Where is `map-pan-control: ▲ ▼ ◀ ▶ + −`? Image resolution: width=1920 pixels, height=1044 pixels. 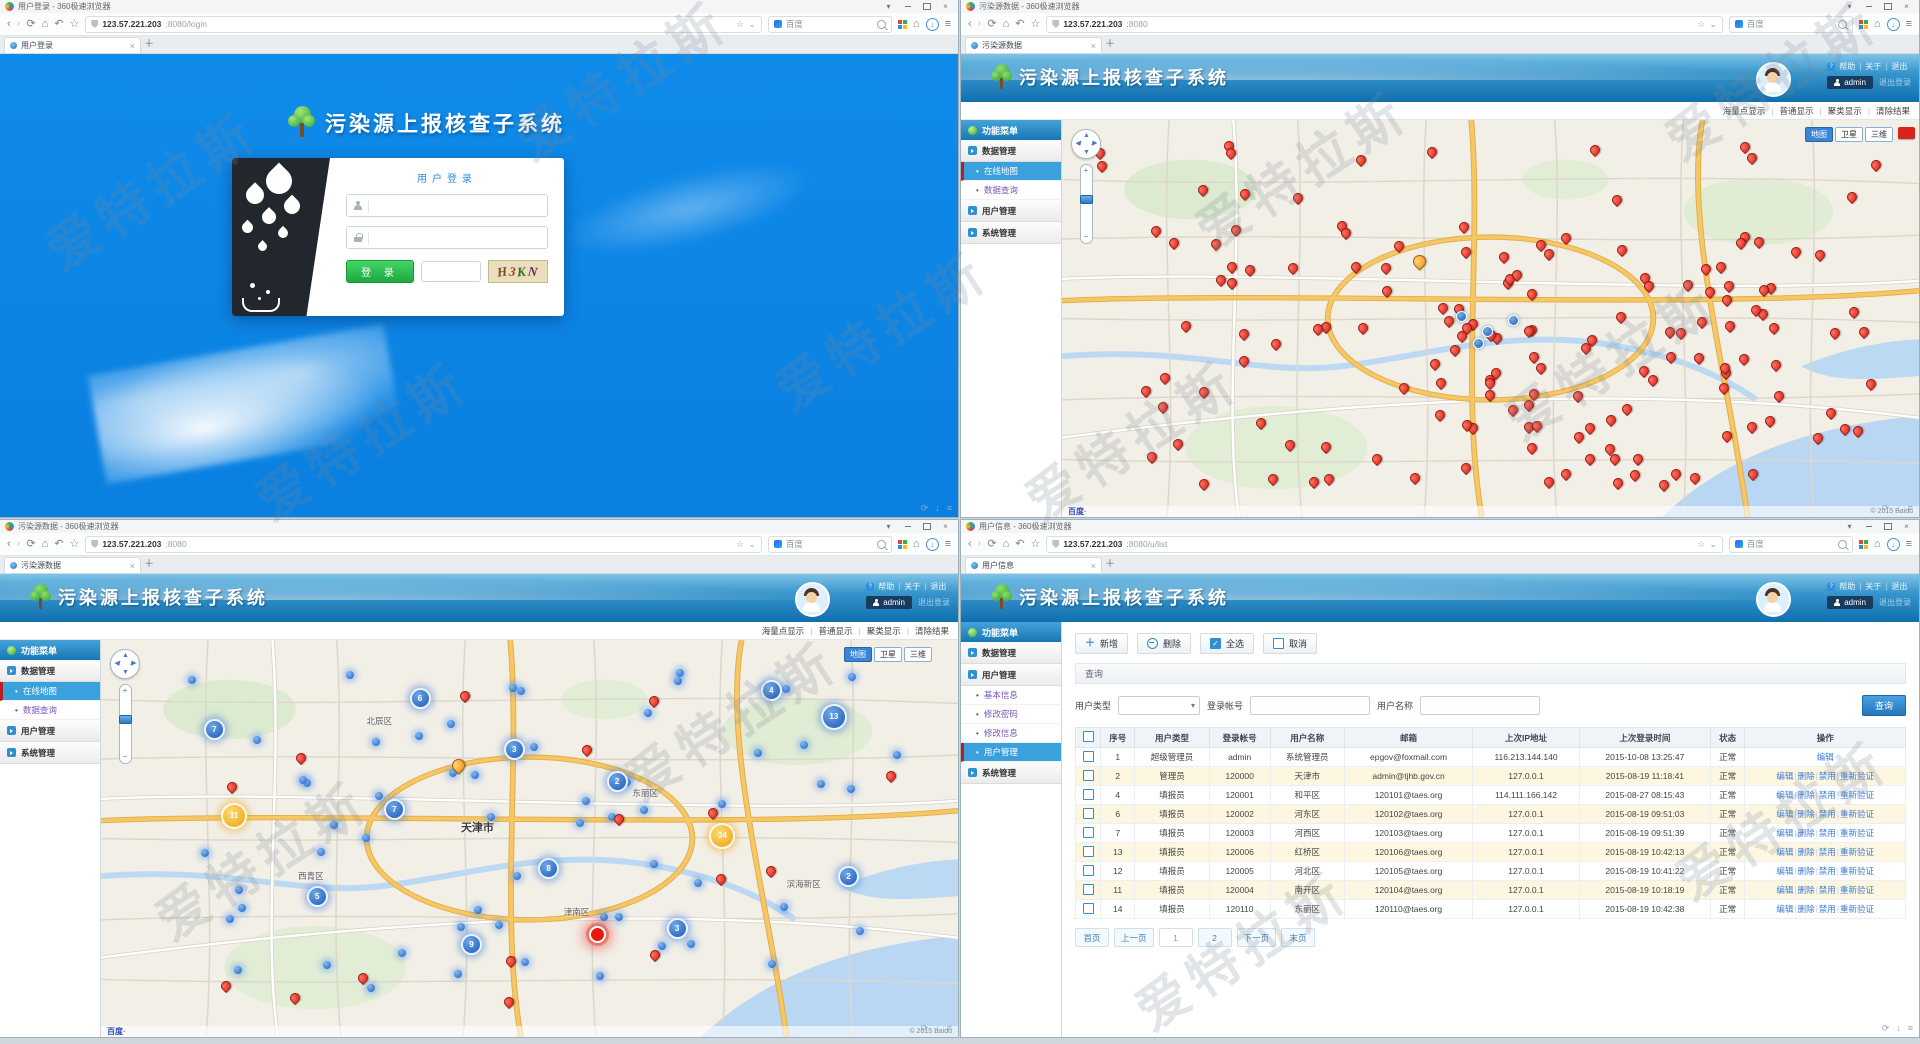 map-pan-control: ▲ ▼ ◀ ▶ + − is located at coordinates (125, 706).